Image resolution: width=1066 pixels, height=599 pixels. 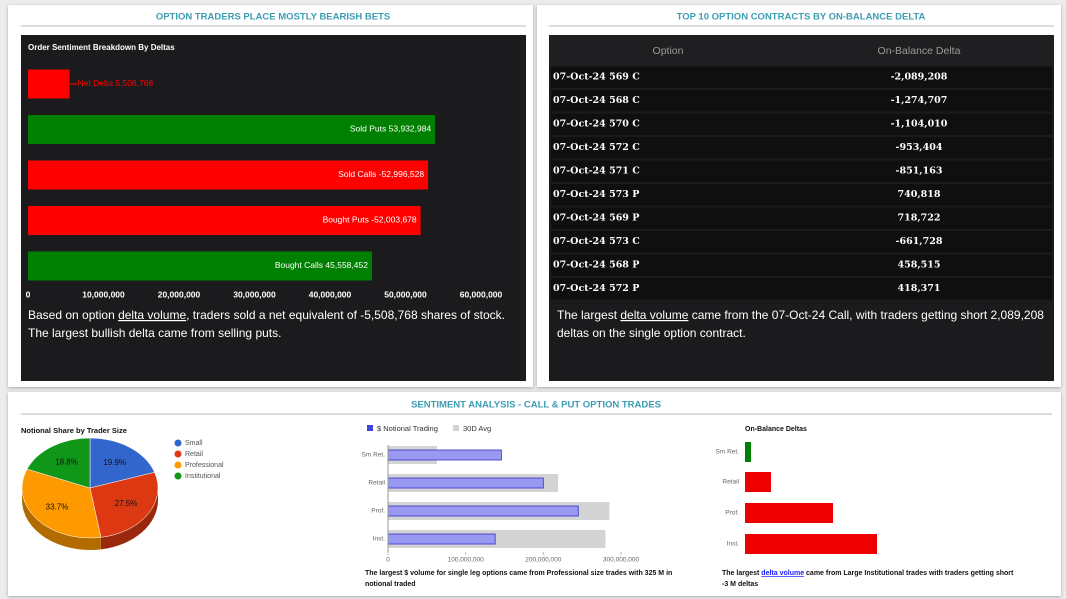 What do you see at coordinates (730, 482) in the screenshot?
I see `y-tick-label: Retail` at bounding box center [730, 482].